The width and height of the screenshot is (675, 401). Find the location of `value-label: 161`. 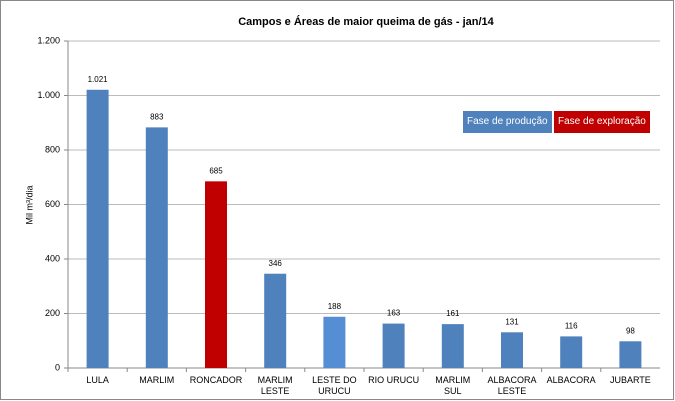

value-label: 161 is located at coordinates (453, 313).